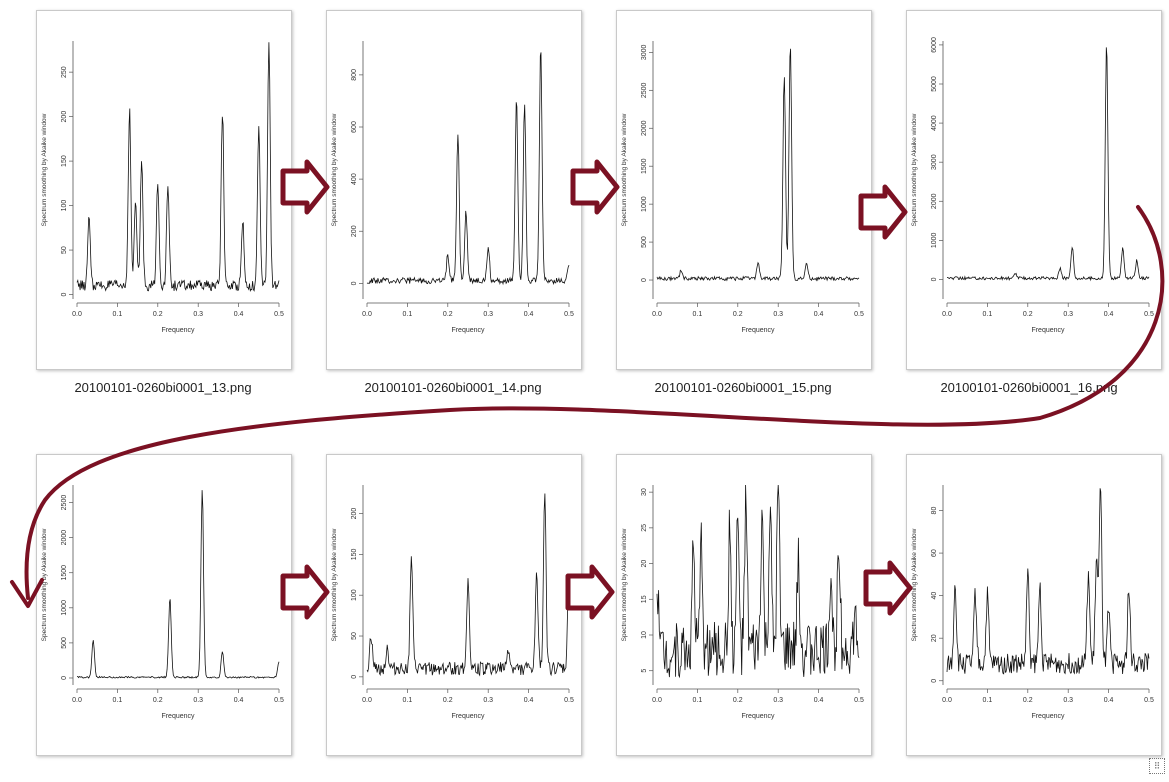 This screenshot has width=1169, height=782. What do you see at coordinates (644, 492) in the screenshot?
I see `y-tick-label: 30` at bounding box center [644, 492].